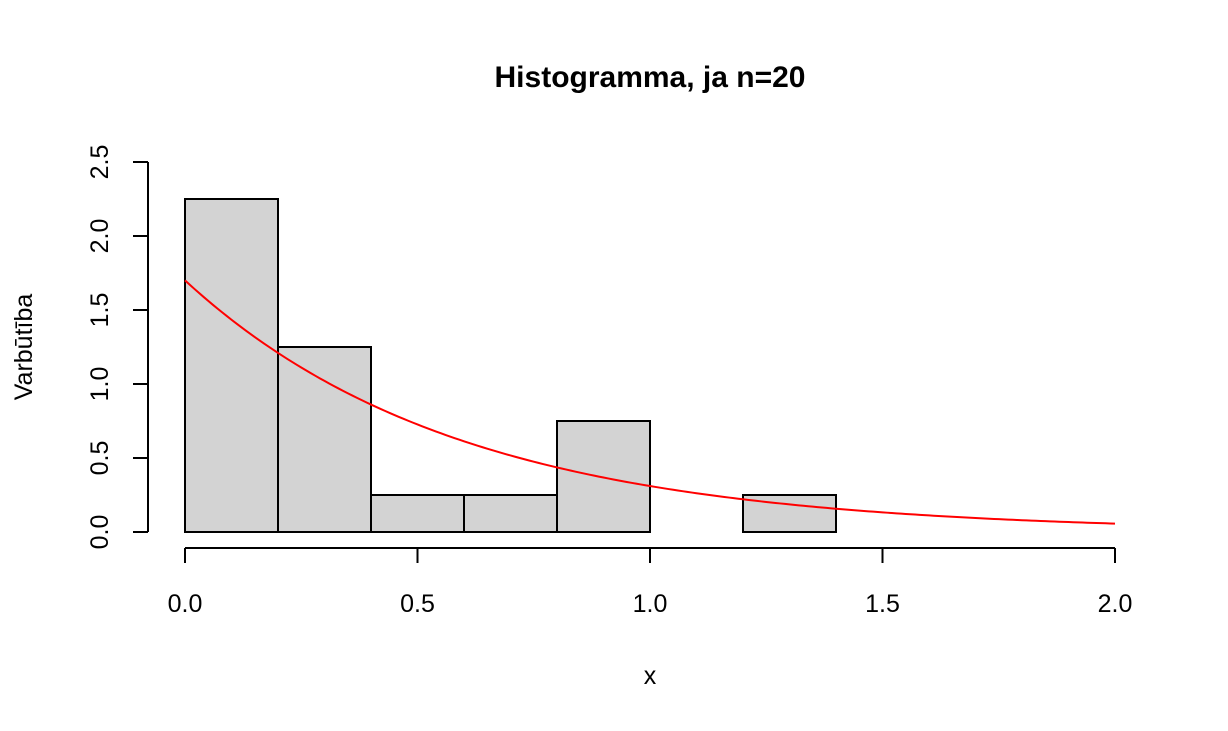  Describe the element at coordinates (100, 162) in the screenshot. I see `y-tick-label-5: 2.5` at that location.